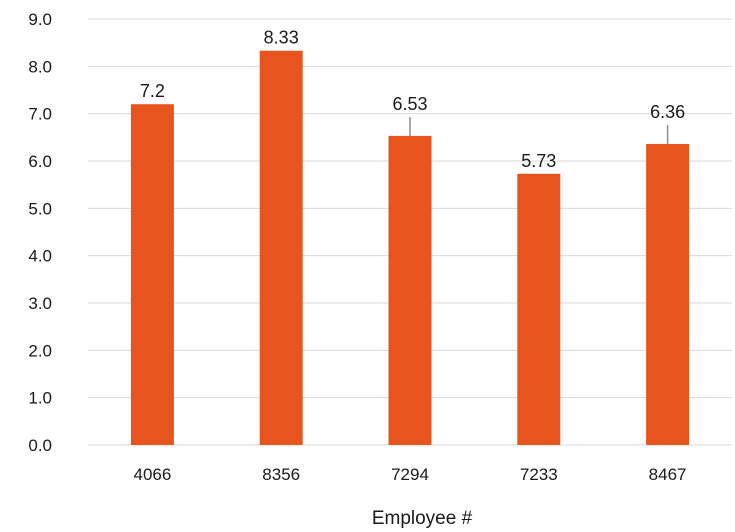  What do you see at coordinates (668, 474) in the screenshot?
I see `x-tick-label: 8467` at bounding box center [668, 474].